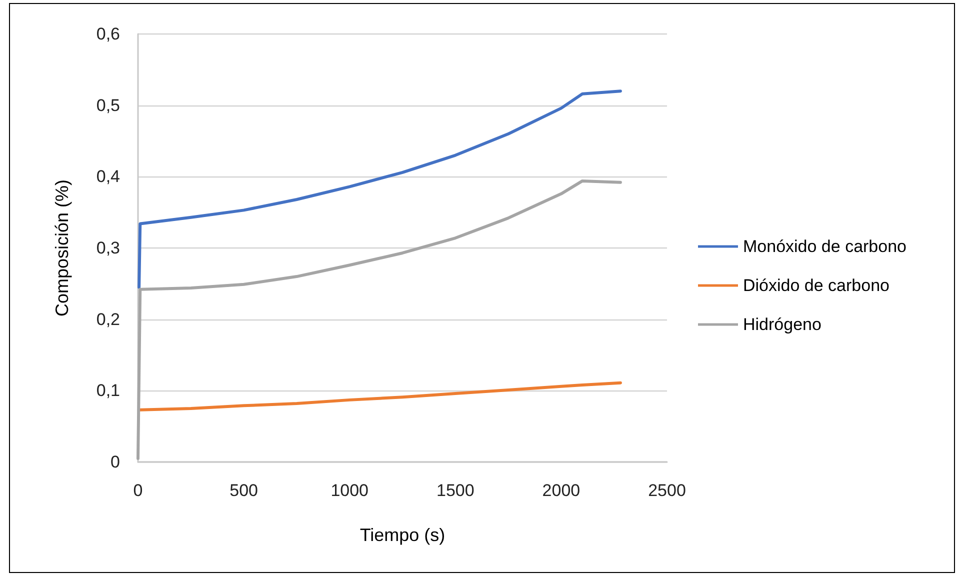 The height and width of the screenshot is (577, 961). What do you see at coordinates (455, 490) in the screenshot?
I see `x-tick-label: 1500` at bounding box center [455, 490].